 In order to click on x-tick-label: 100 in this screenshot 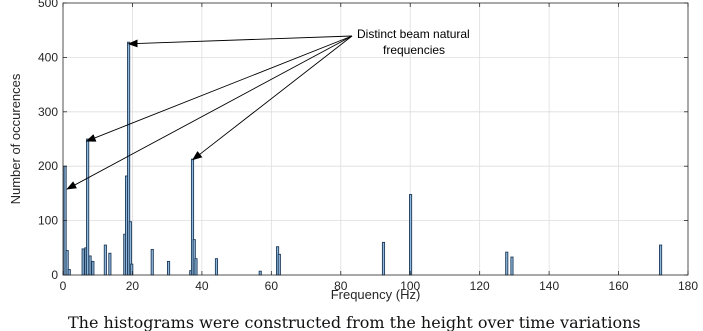, I will do `click(410, 286)`.